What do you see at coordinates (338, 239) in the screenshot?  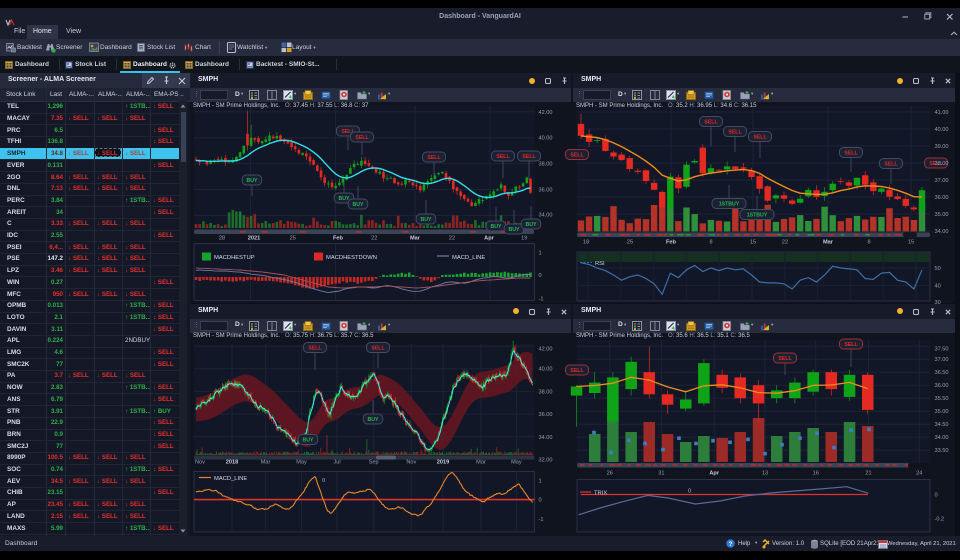 I see `svg-text: Feb` at bounding box center [338, 239].